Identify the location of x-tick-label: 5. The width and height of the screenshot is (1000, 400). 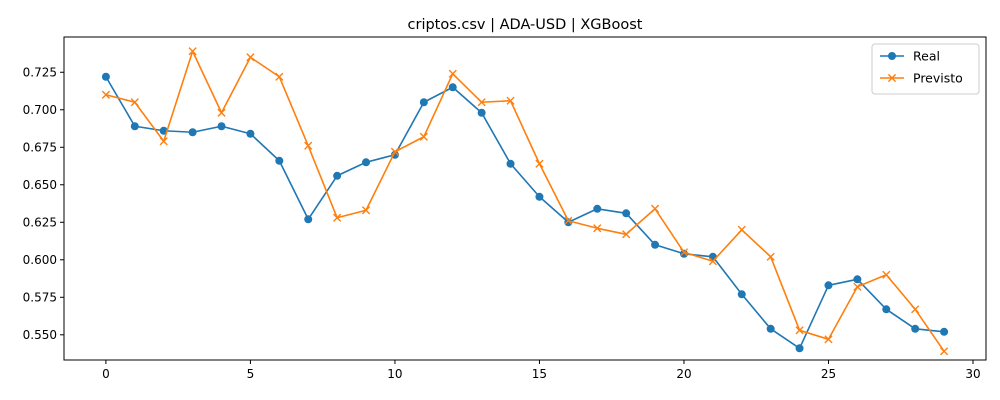
(251, 374).